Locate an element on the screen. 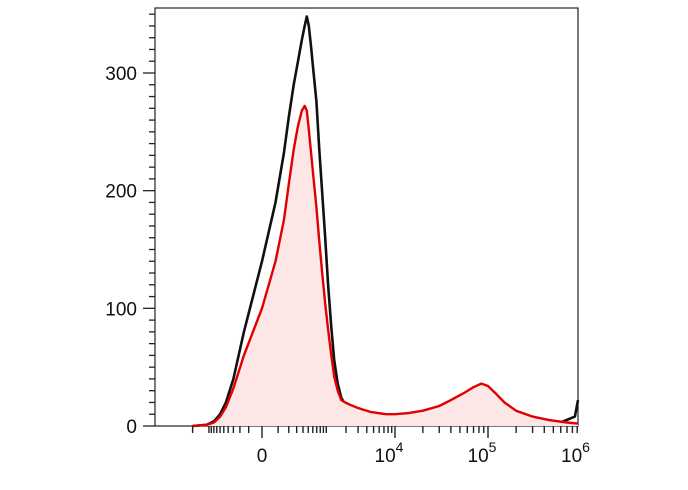 This screenshot has width=688, height=490. y-axis: 0 100 200 300 is located at coordinates (130, 225).